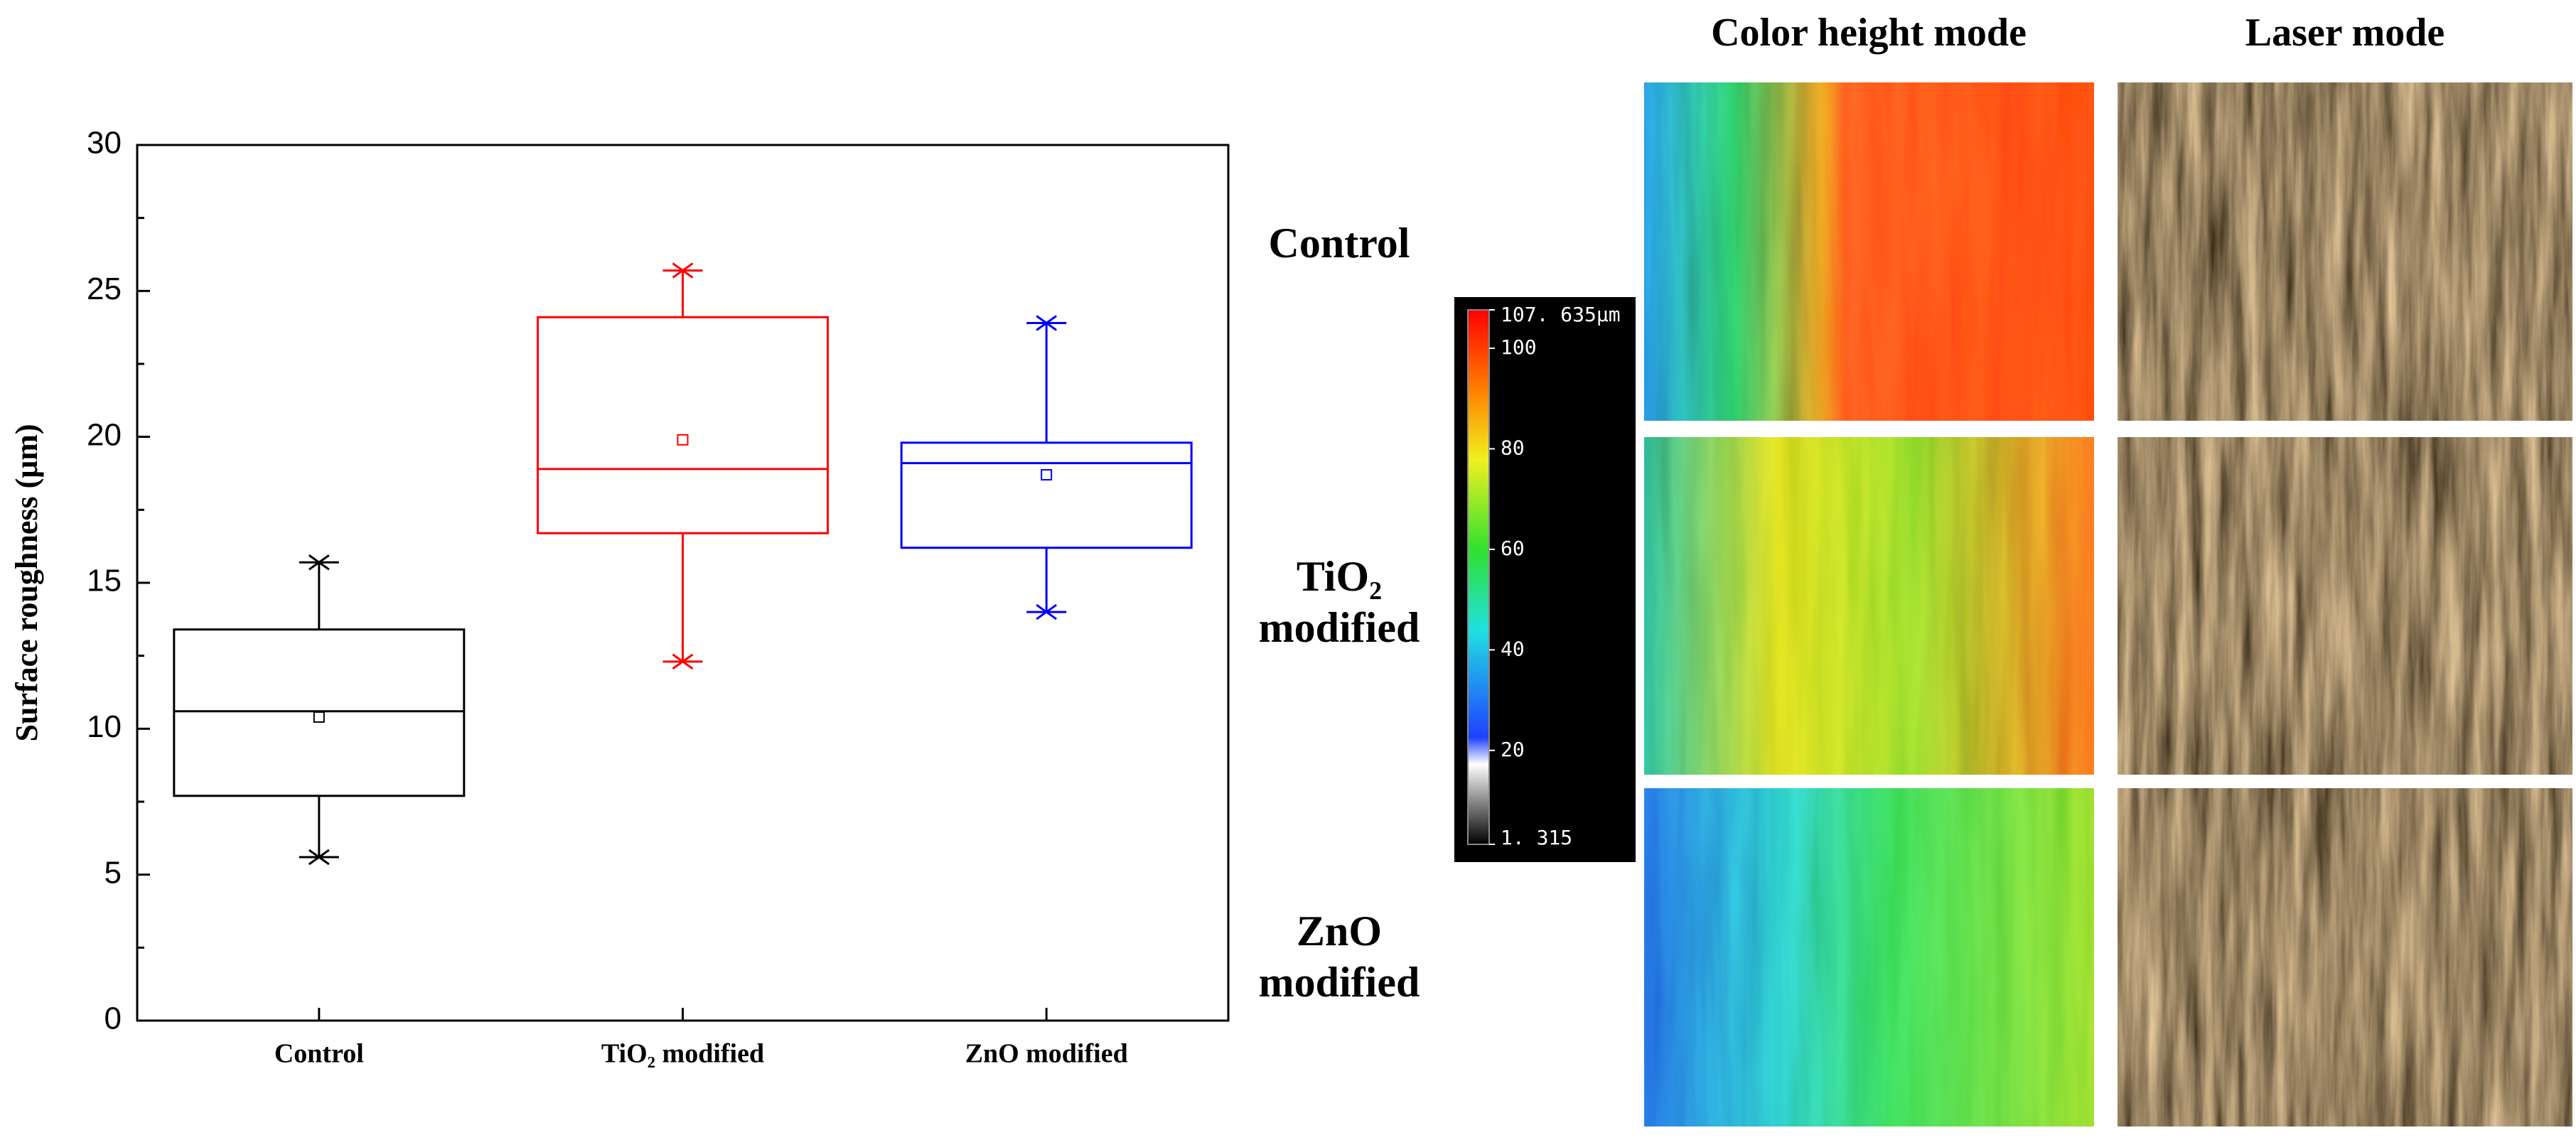 The image size is (2576, 1140). Describe the element at coordinates (1046, 1054) in the screenshot. I see `x-tick-label: ZnO modified` at that location.